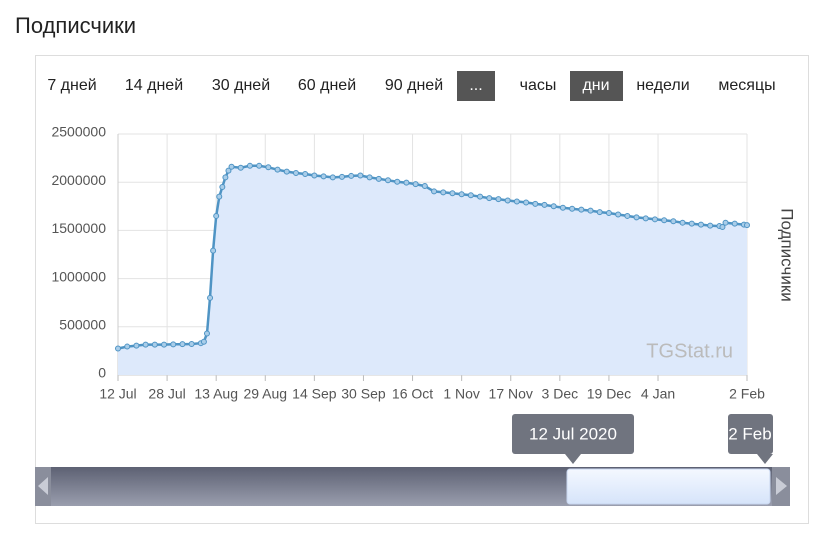 The image size is (821, 537). Describe the element at coordinates (412, 394) in the screenshot. I see `x-tick-label: 16 Oct` at that location.